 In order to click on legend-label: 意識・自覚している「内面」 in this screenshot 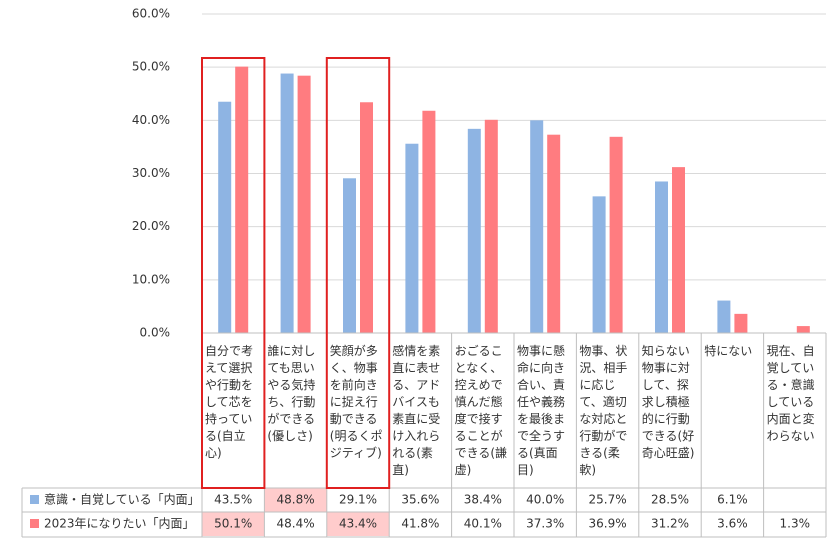, I will do `click(122, 499)`.